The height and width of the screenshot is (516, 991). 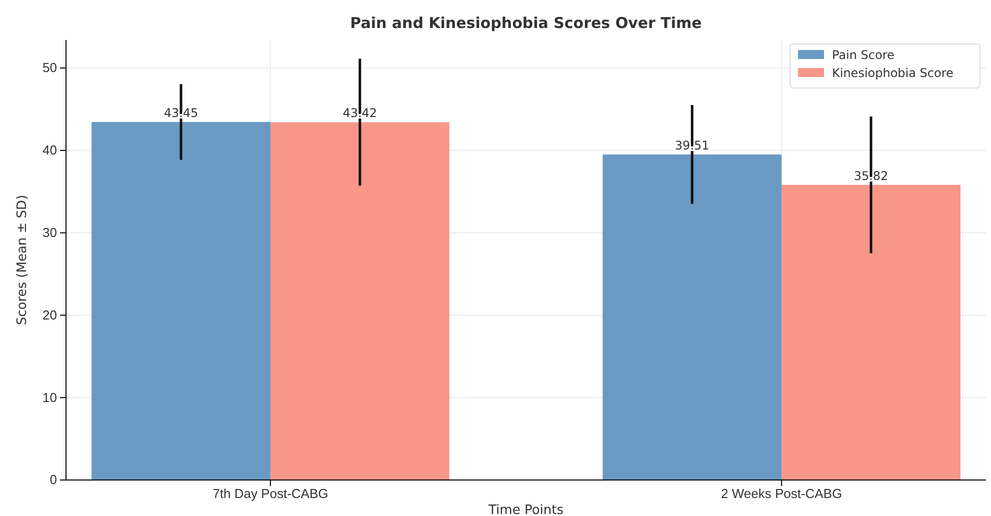 What do you see at coordinates (22, 260) in the screenshot?
I see `y-axis-title: Scores (Mean ± SD)` at bounding box center [22, 260].